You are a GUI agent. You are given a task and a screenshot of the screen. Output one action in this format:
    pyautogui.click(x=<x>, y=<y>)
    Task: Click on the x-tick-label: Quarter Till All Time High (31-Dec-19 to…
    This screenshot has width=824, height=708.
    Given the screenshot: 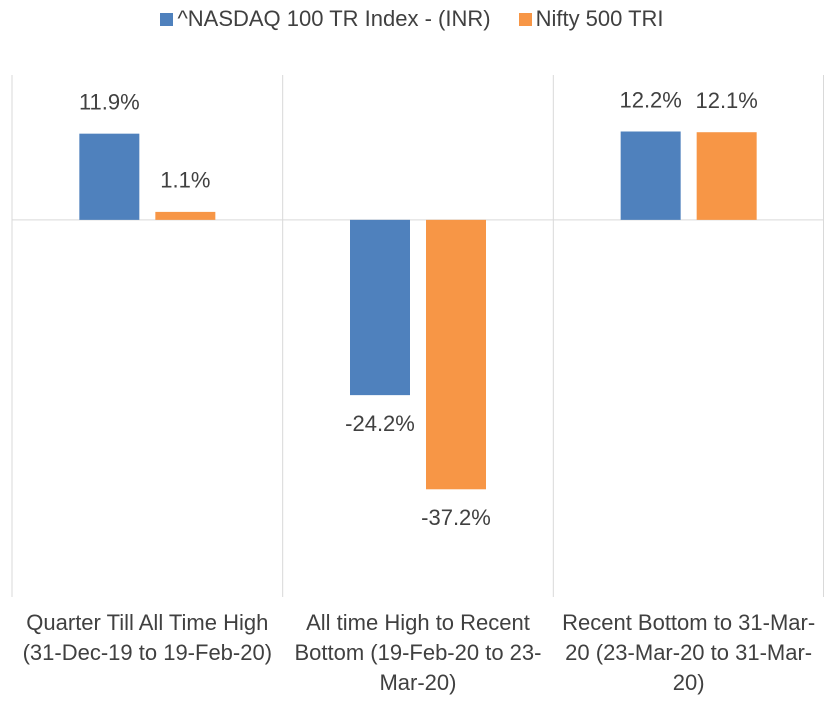 What is the action you would take?
    pyautogui.click(x=147, y=637)
    